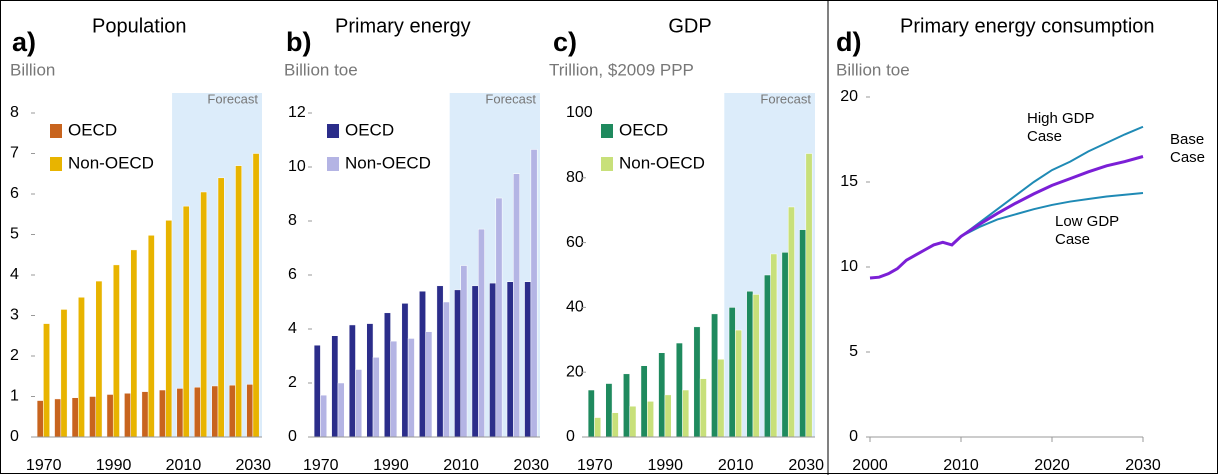 The width and height of the screenshot is (1219, 475). What do you see at coordinates (575, 307) in the screenshot?
I see `y-tick-label: 40` at bounding box center [575, 307].